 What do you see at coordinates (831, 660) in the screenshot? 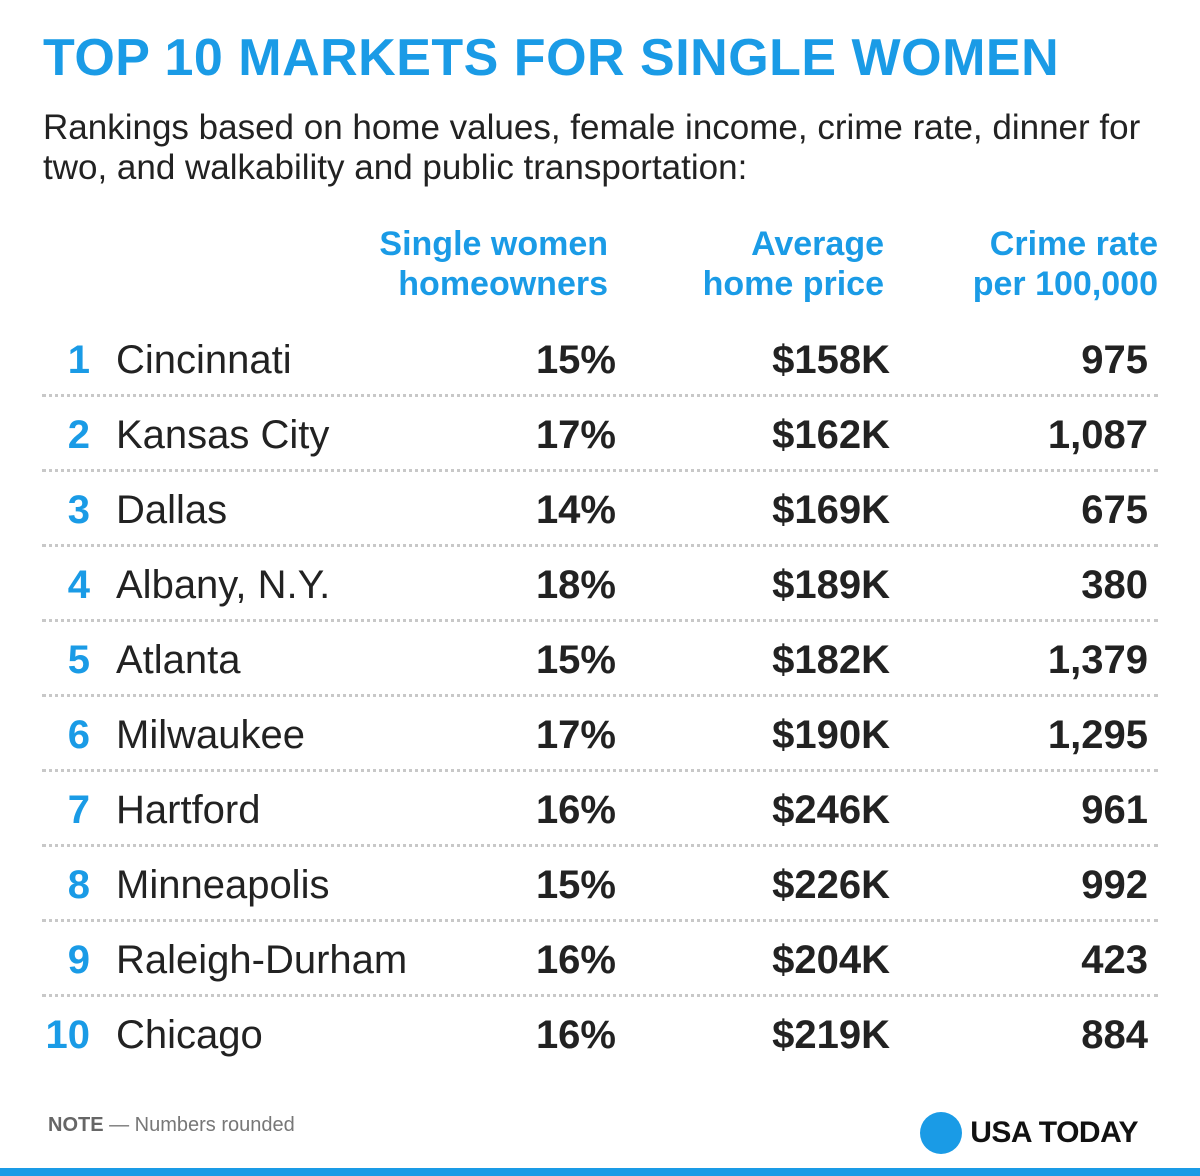
I see `price-value: $182K` at bounding box center [831, 660].